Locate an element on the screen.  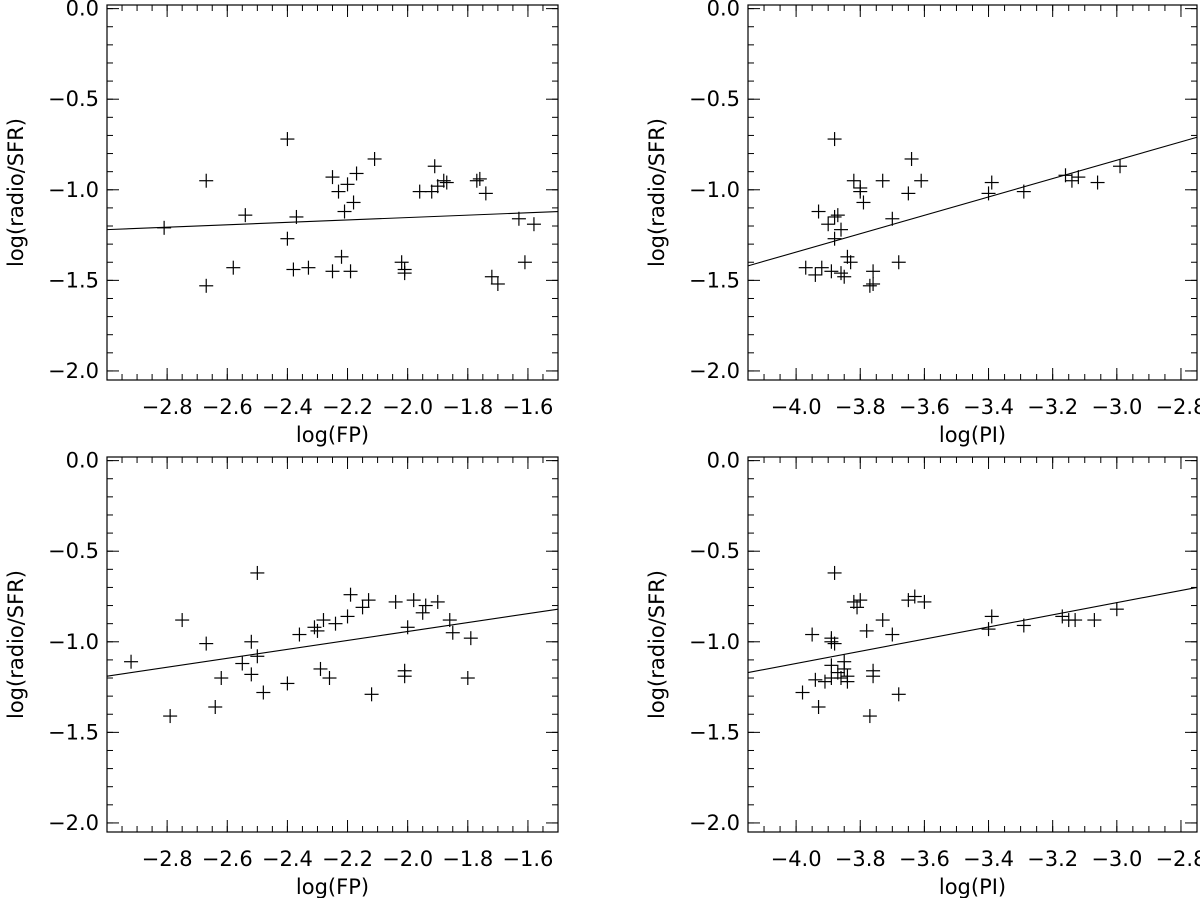
x-tick-label: −4.0 is located at coordinates (796, 859).